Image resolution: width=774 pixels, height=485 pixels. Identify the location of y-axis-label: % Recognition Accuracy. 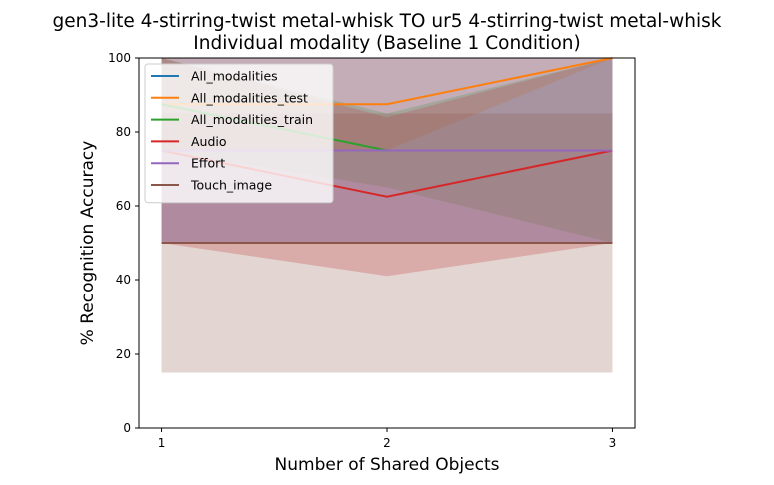
(88, 243).